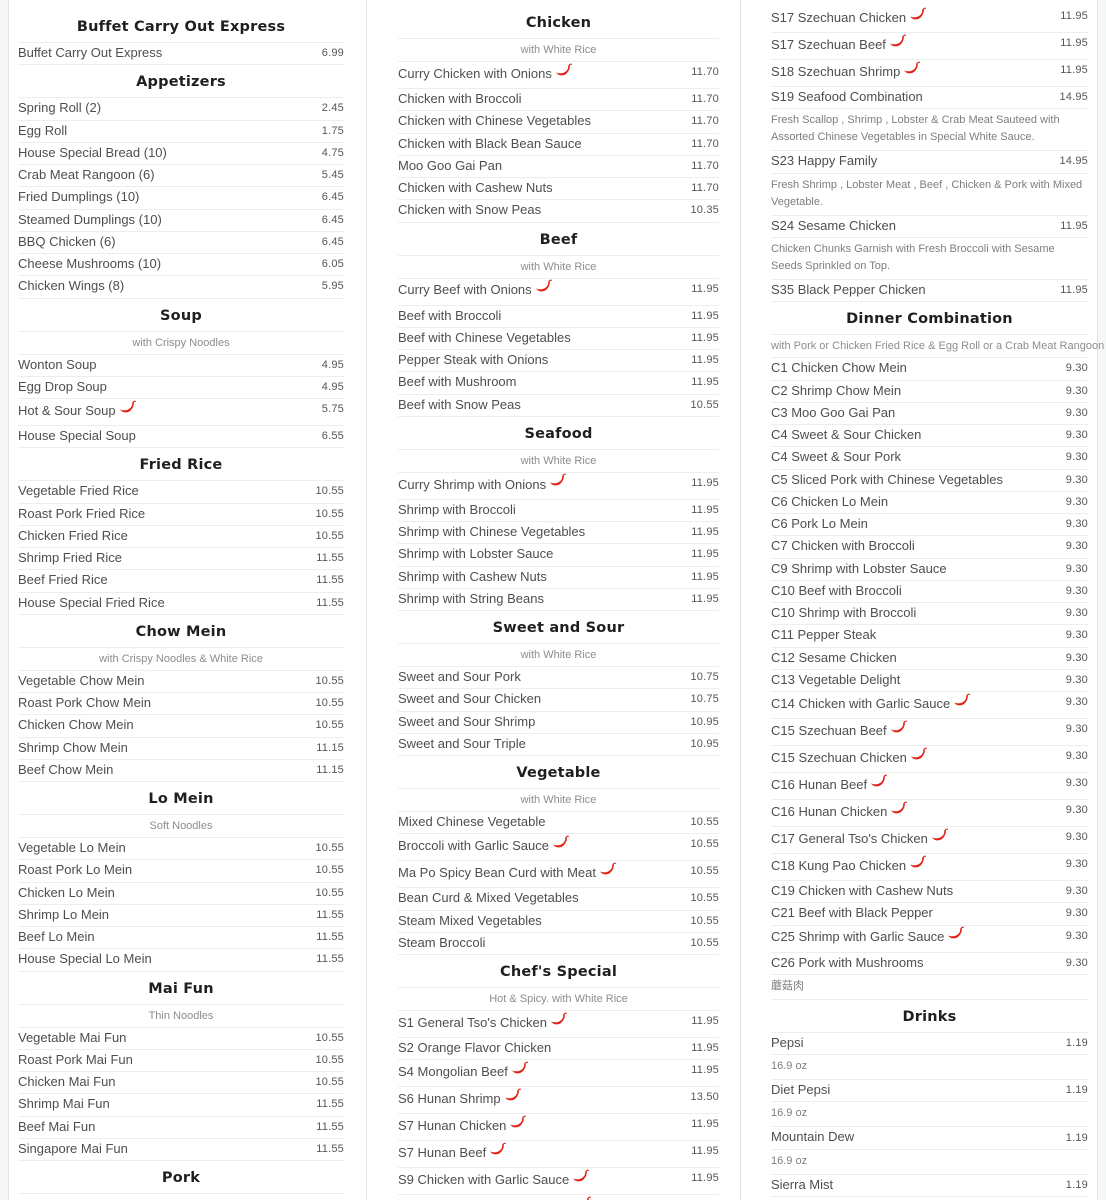 Image resolution: width=1106 pixels, height=1200 pixels. Describe the element at coordinates (929, 291) in the screenshot. I see `menu-item: S35 Black Pepper Chicken 11.95` at that location.